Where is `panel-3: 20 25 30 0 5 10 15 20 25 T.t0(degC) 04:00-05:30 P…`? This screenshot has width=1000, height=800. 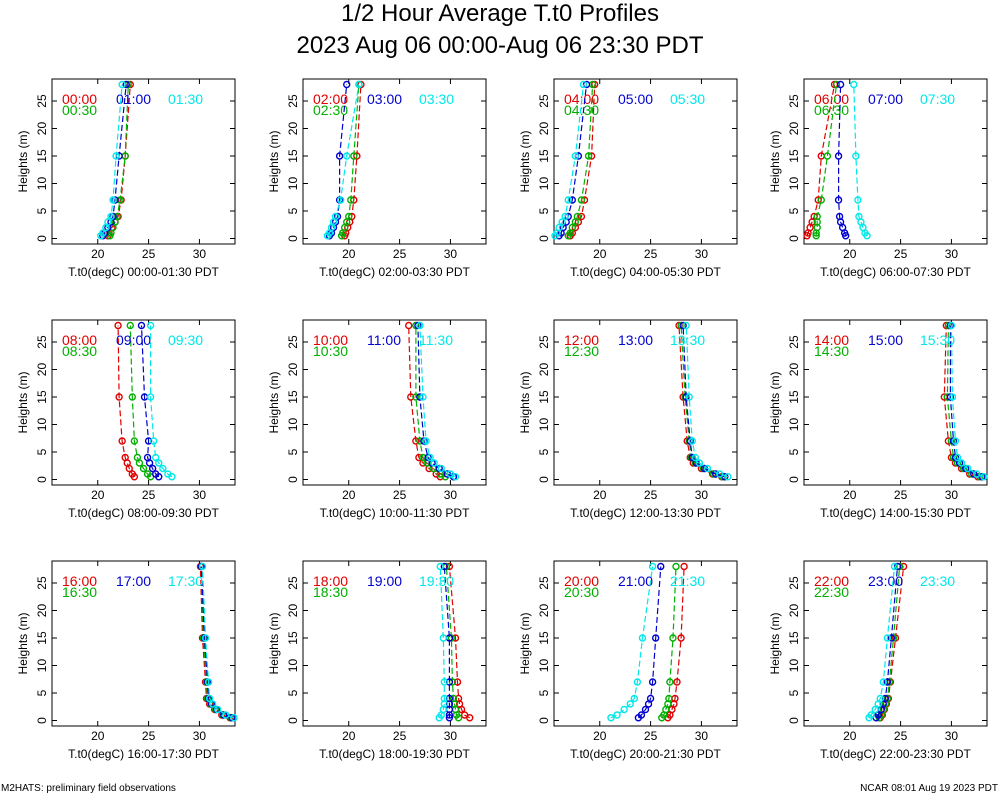
panel-3: 20 25 30 0 5 10 15 20 25 T.t0(degC) 04:00-05:30 P… is located at coordinates (628, 178).